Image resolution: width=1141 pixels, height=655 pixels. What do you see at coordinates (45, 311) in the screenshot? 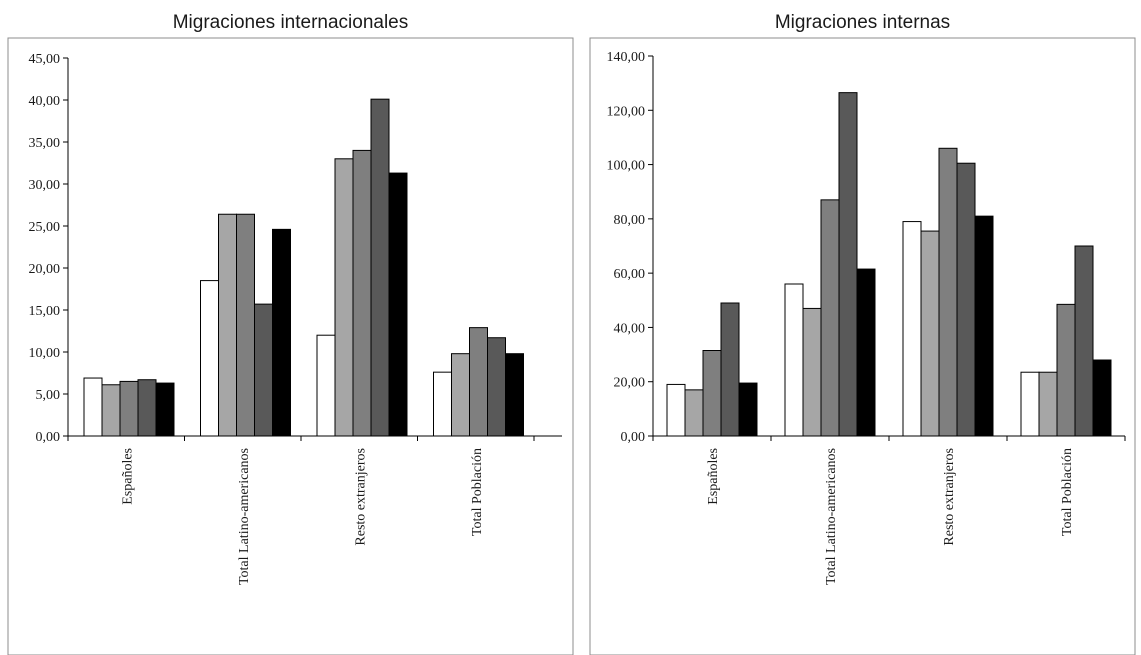
I see `y-tick-label: 15,00` at bounding box center [45, 311].